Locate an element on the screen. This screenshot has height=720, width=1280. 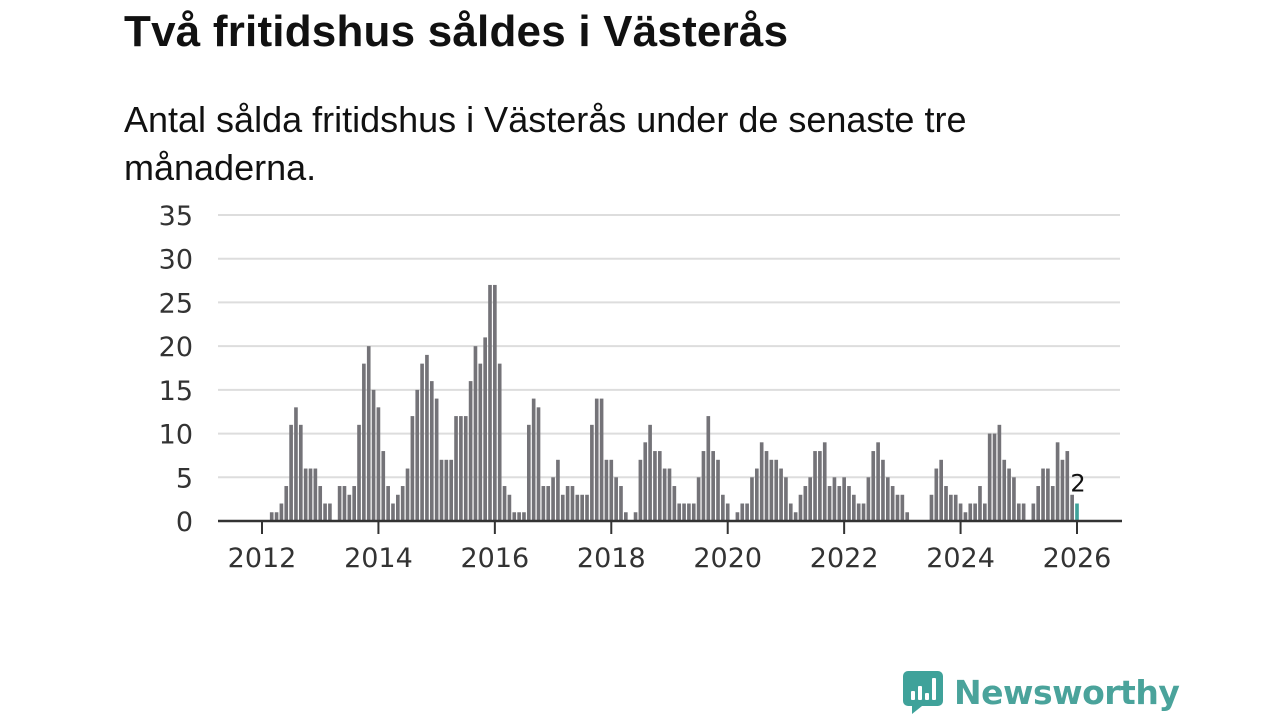
x-tick-label: 2016 is located at coordinates (494, 558).